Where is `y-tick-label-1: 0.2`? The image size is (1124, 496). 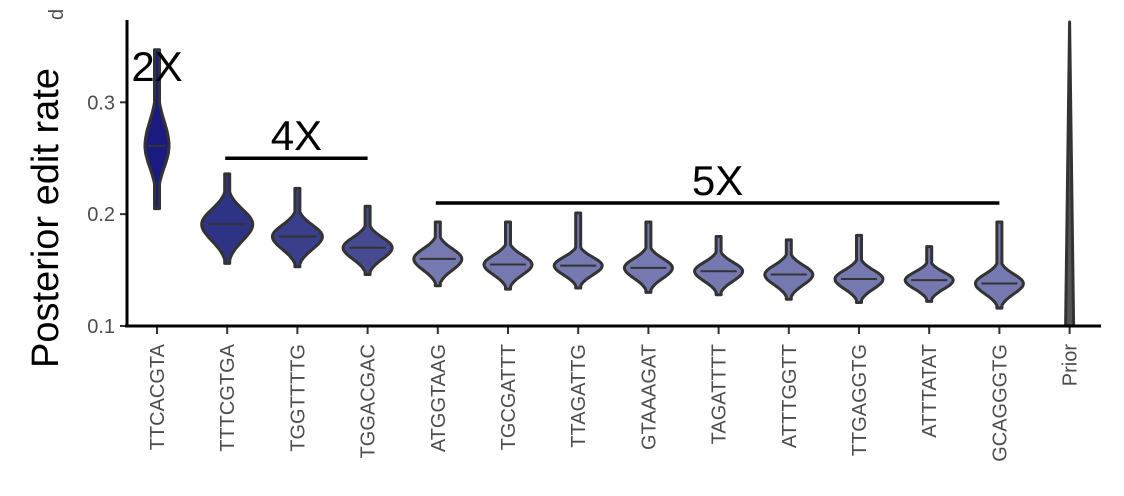 y-tick-label-1: 0.2 is located at coordinates (101, 215).